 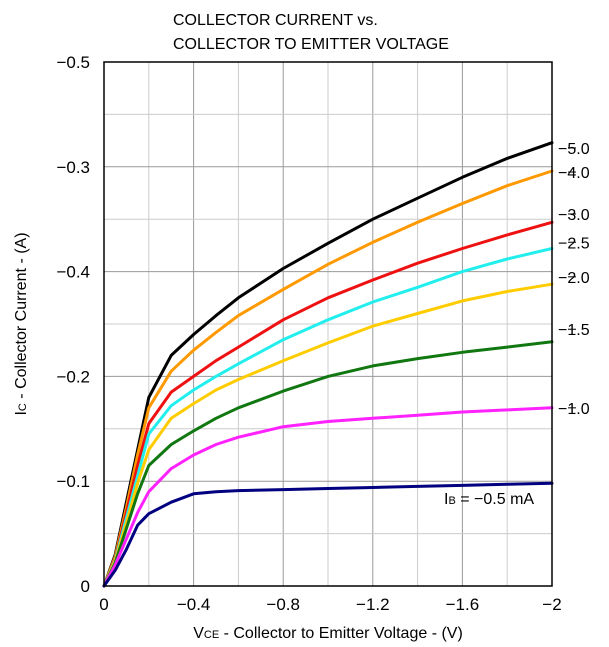 What do you see at coordinates (574, 409) in the screenshot?
I see `series-label: −1.0` at bounding box center [574, 409].